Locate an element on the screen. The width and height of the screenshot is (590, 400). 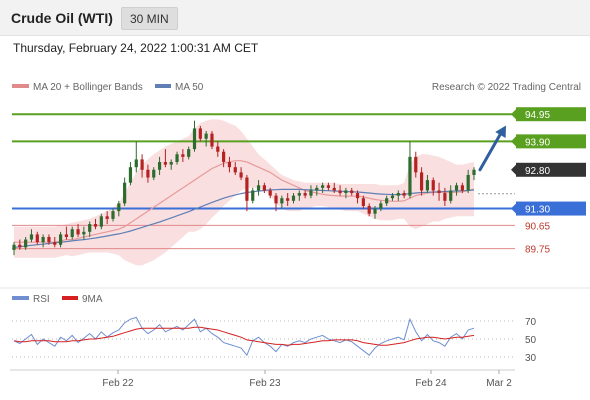
x-axis: Feb 22 Feb 23 Feb 24 Mar 2 is located at coordinates (307, 379).